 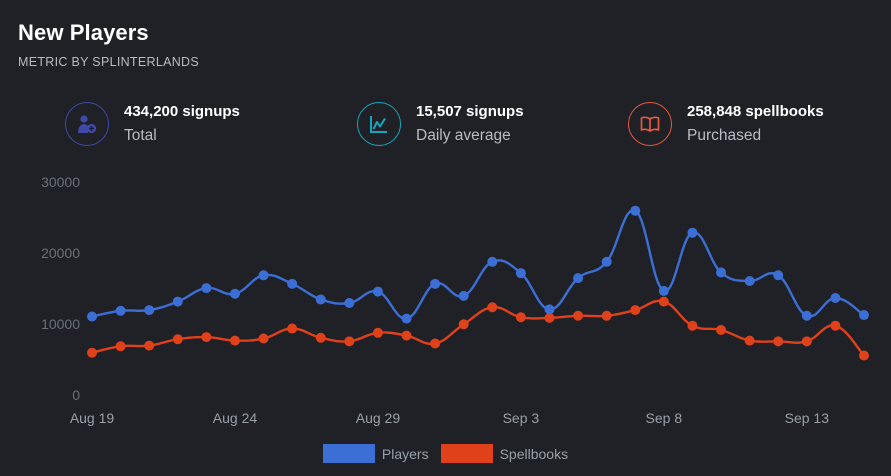 What do you see at coordinates (152, 124) in the screenshot?
I see `stat-total-signups: 434,200 signups Total` at bounding box center [152, 124].